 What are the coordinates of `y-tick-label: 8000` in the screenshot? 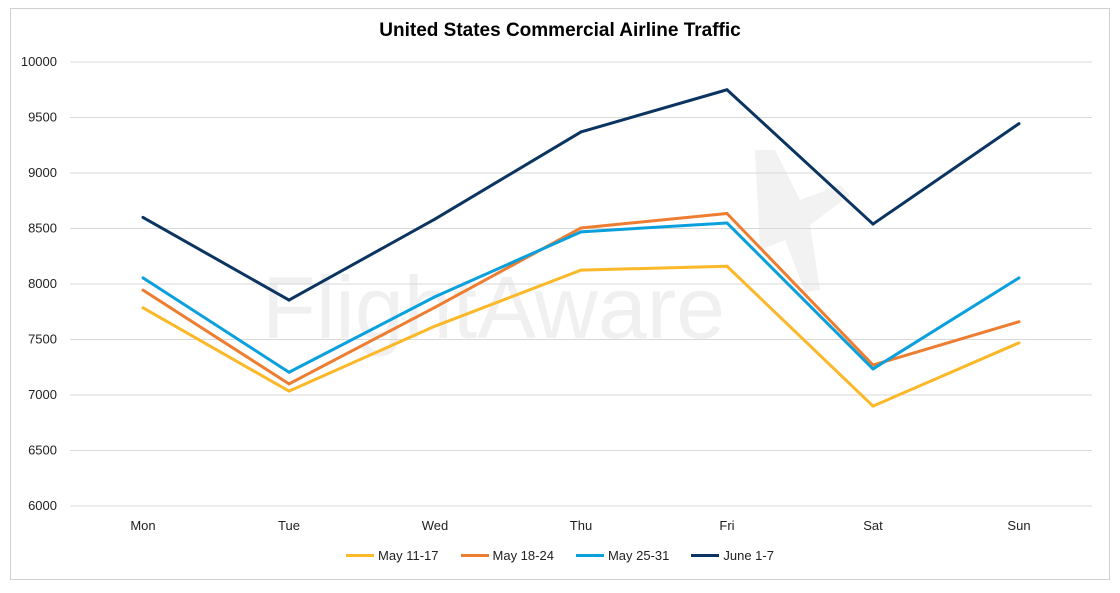 It's located at (42, 283).